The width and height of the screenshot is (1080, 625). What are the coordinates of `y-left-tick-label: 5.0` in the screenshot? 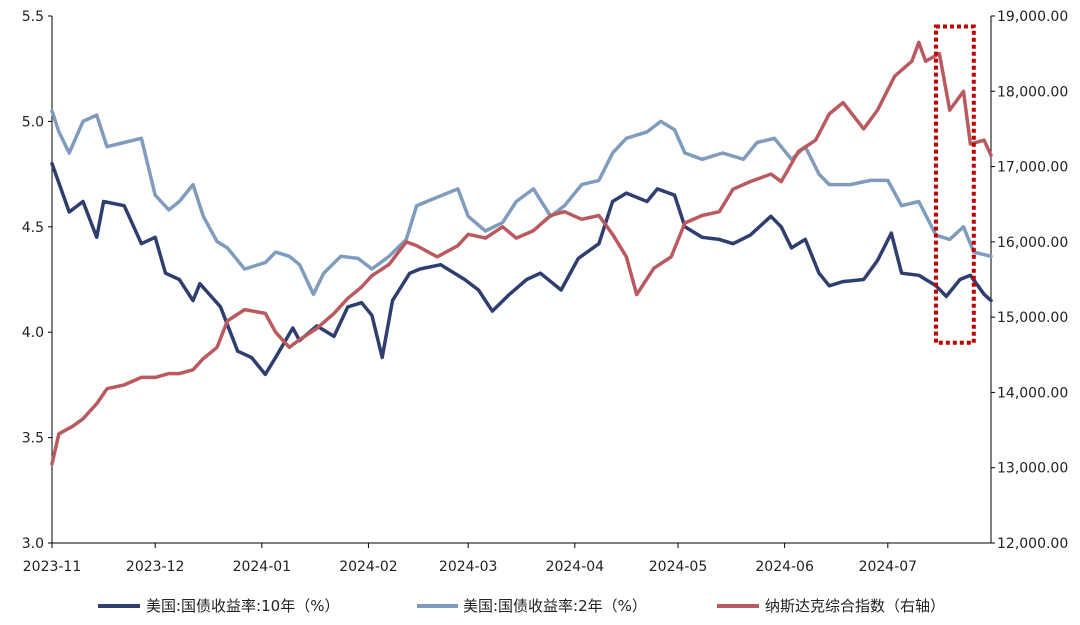 It's located at (33, 122).